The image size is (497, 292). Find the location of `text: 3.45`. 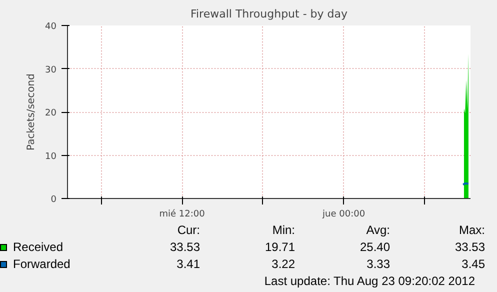

text: 3.45 is located at coordinates (472, 265).